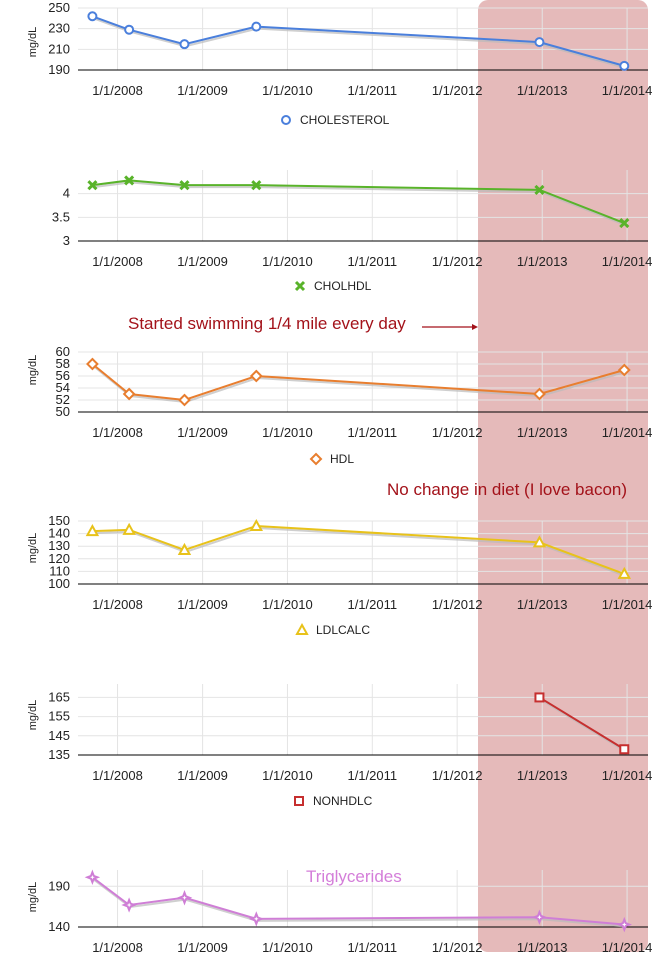 The image size is (665, 961). I want to click on y-tick-label: 250, so click(59, 7).